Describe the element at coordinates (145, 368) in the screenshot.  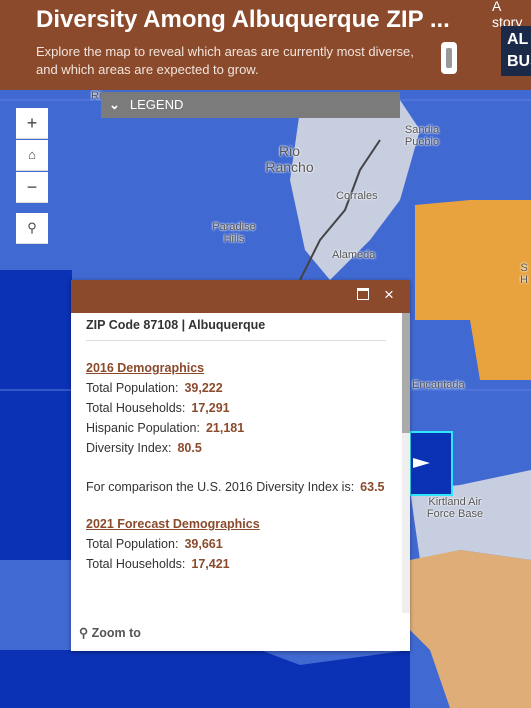
I see `section-heading: 2016 Demographics` at that location.